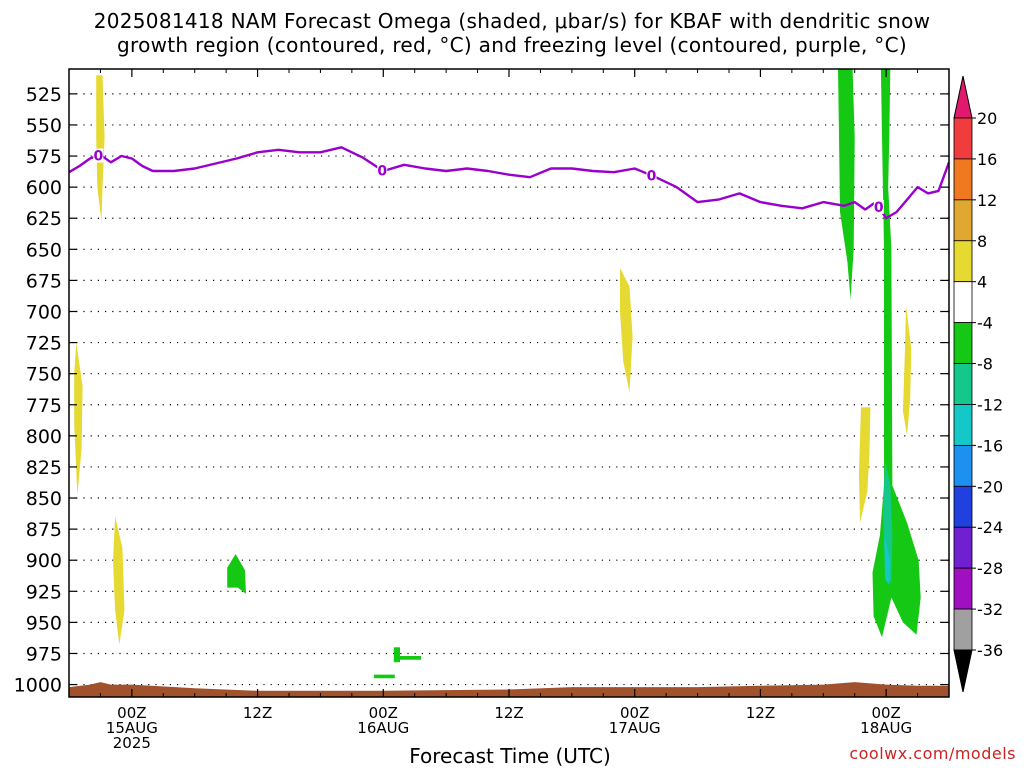 The height and width of the screenshot is (768, 1024). What do you see at coordinates (982, 282) in the screenshot?
I see `colorbar-label-4: 4` at bounding box center [982, 282].